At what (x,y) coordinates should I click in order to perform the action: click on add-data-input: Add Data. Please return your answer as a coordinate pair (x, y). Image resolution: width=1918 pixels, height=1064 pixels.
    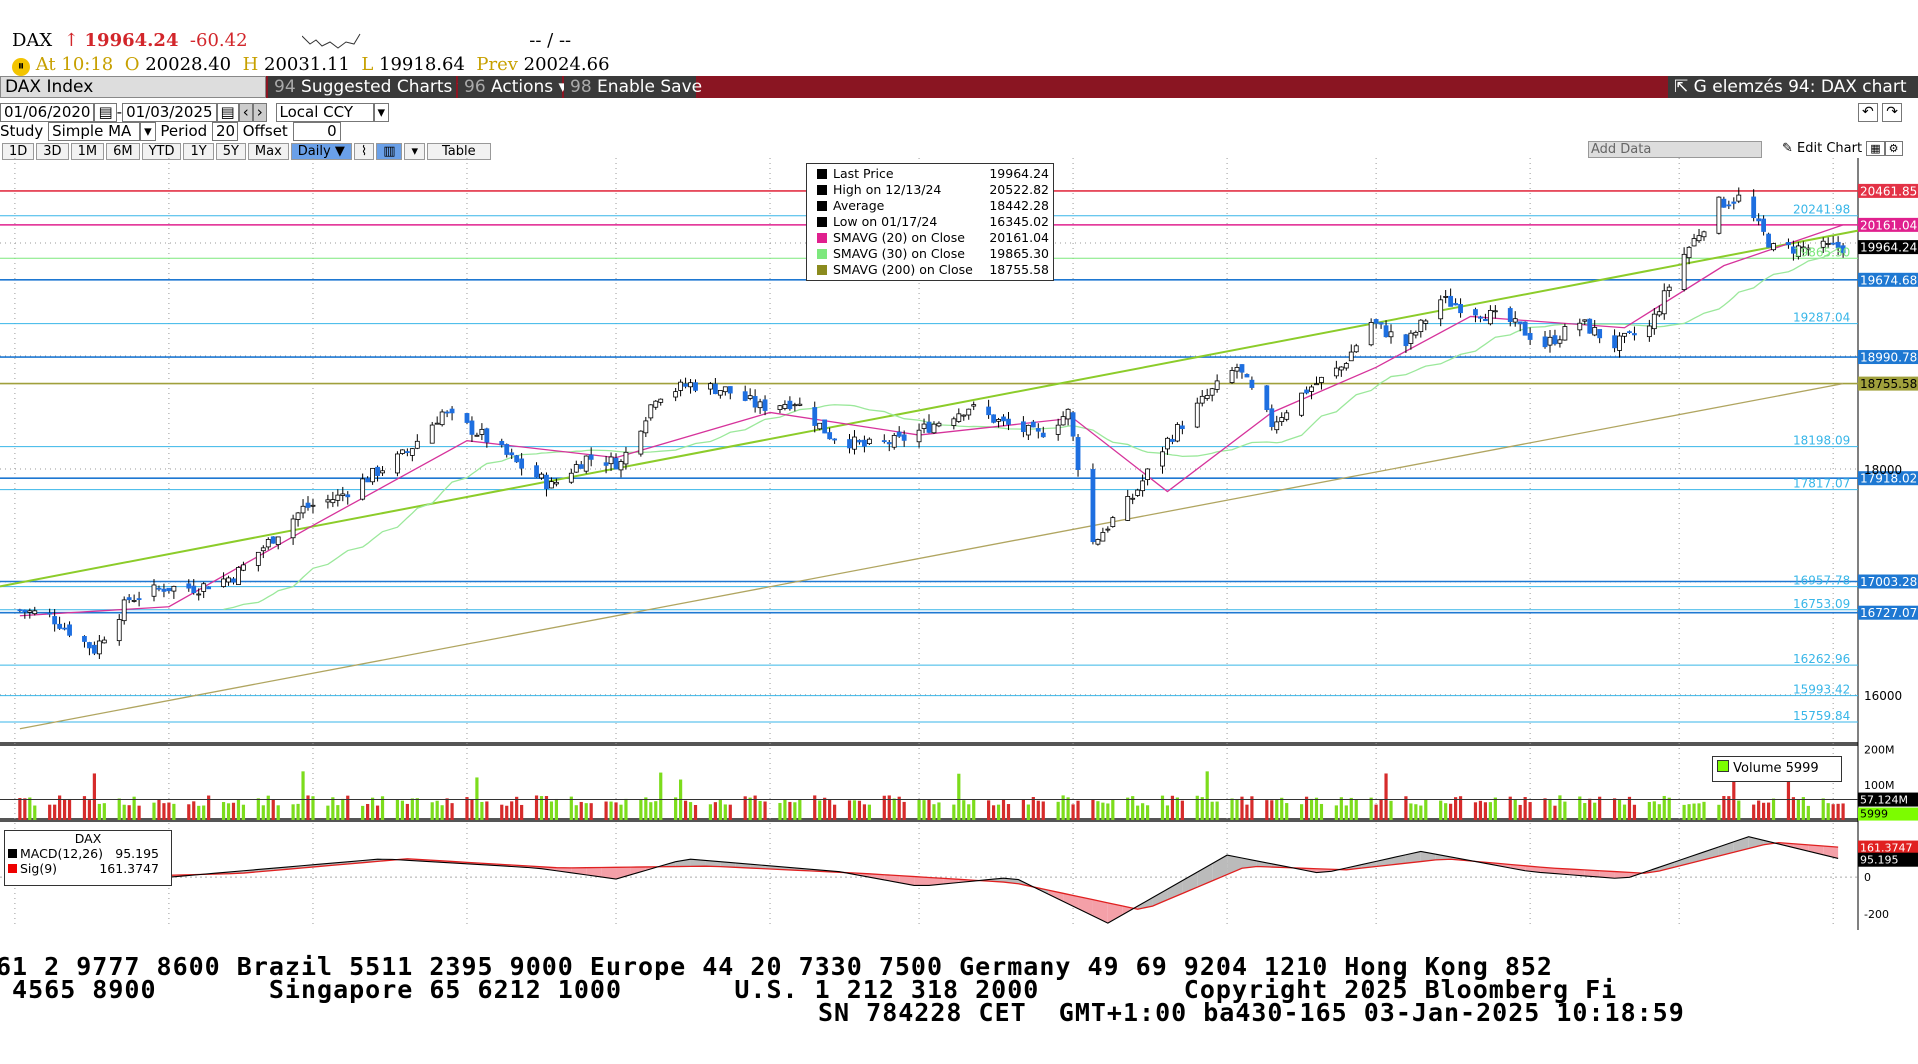
    Looking at the image, I should click on (1675, 149).